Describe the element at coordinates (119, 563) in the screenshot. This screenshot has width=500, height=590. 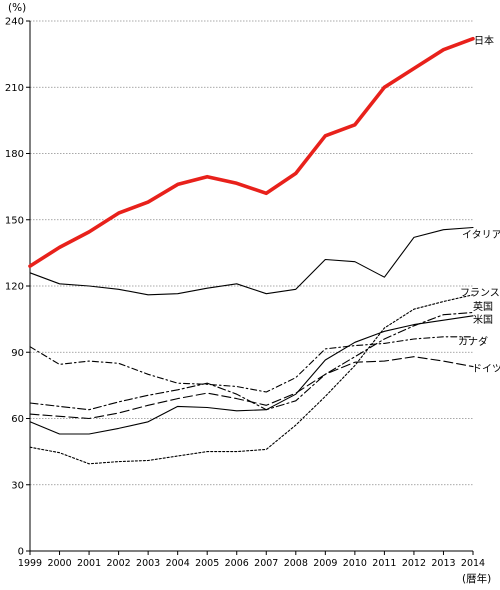
I see `x-tick-label: 2002` at that location.